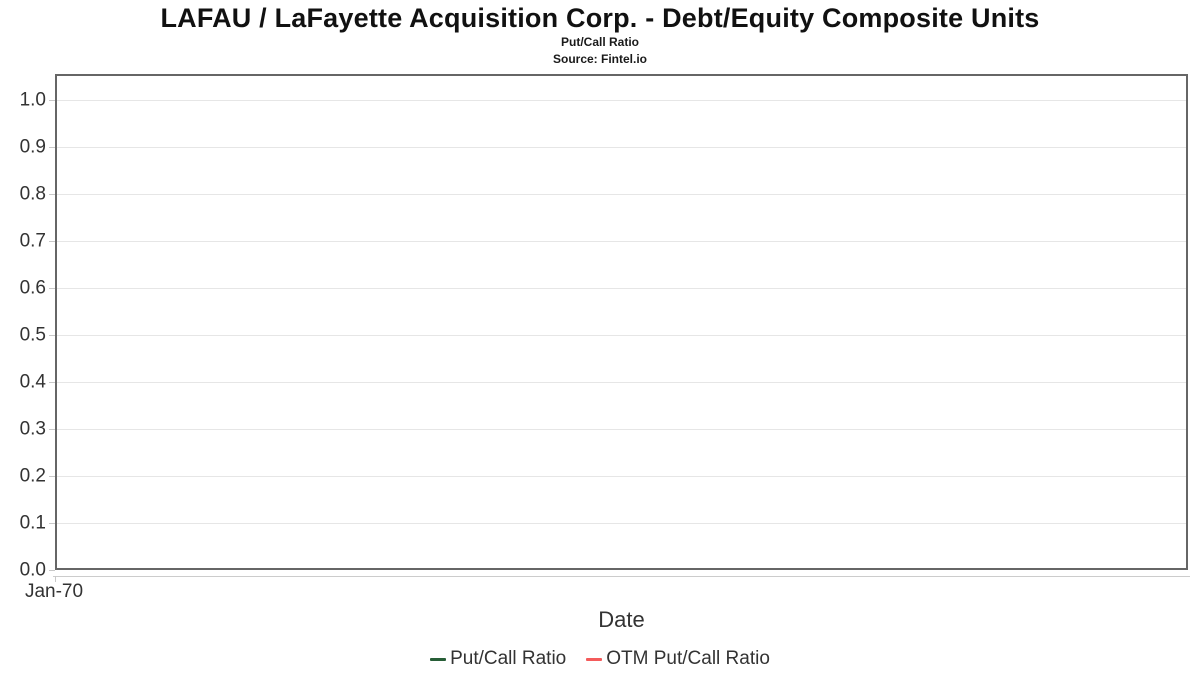  I want to click on y-tick-label: 0.0, so click(32, 570).